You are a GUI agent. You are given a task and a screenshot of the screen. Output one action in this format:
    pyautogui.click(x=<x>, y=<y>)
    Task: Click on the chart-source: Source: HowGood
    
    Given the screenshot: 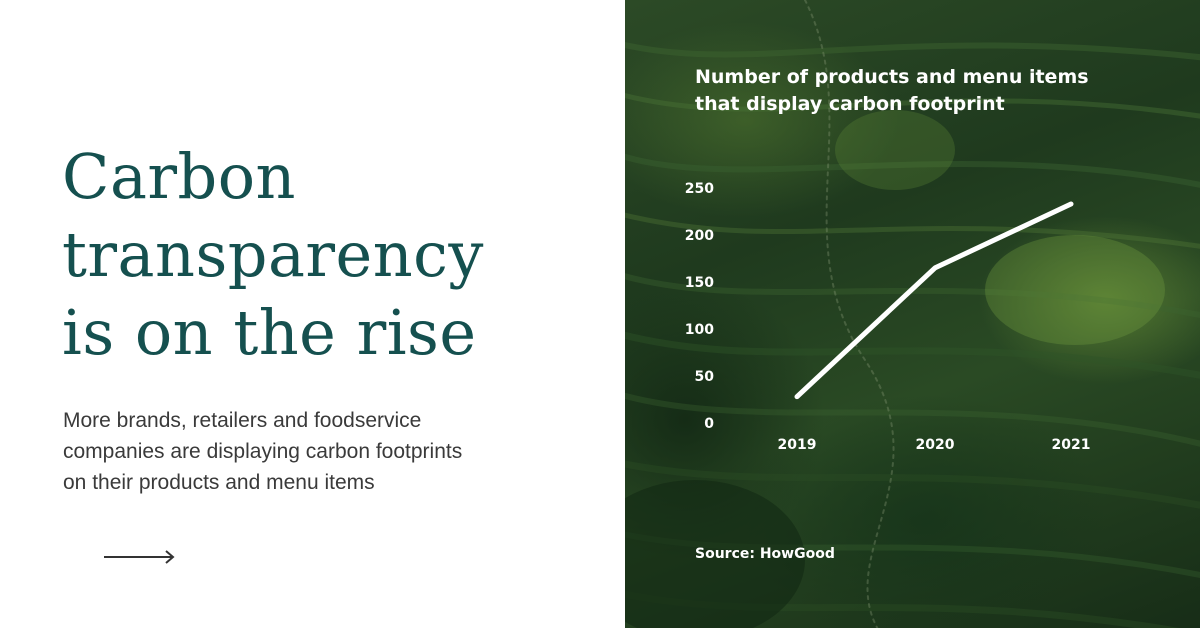 What is the action you would take?
    pyautogui.click(x=765, y=554)
    